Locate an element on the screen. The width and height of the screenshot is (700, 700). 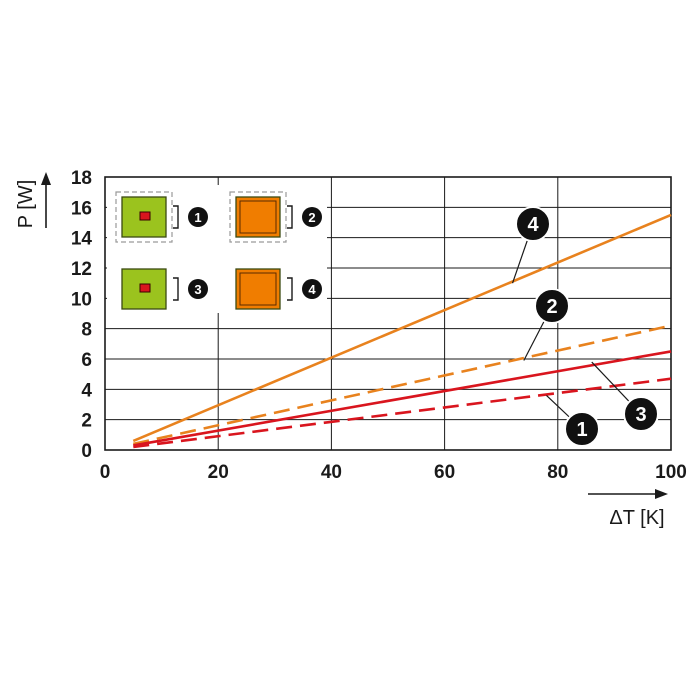
callout-1: 1 is located at coordinates (573, 420).